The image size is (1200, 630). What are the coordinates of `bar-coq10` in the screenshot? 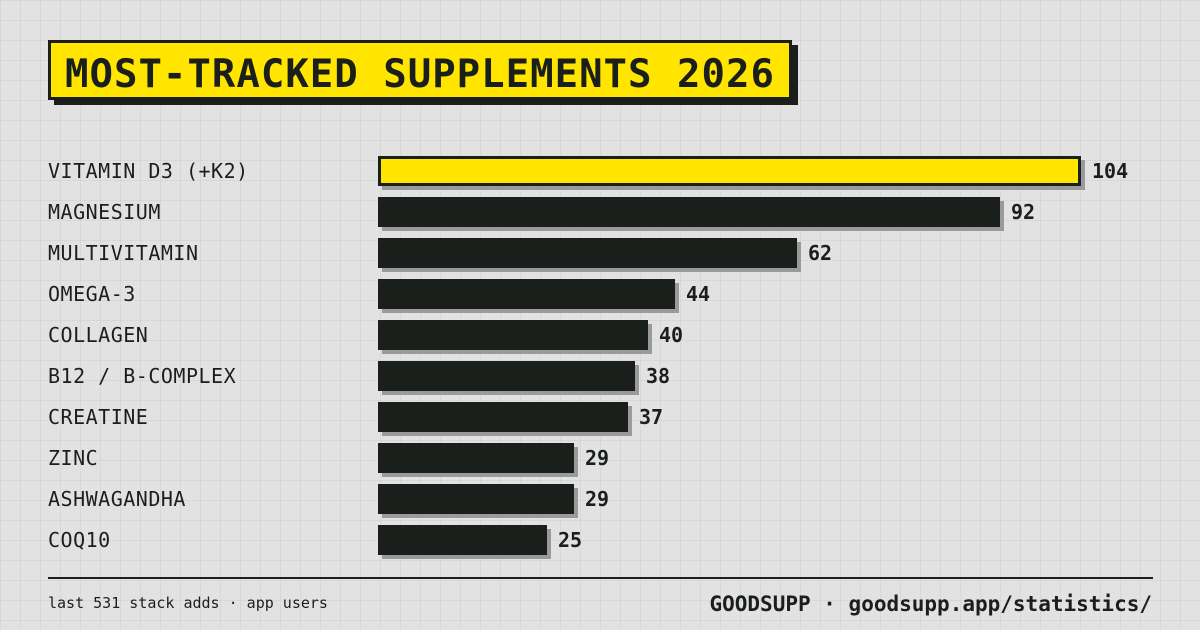 It's located at (462, 540).